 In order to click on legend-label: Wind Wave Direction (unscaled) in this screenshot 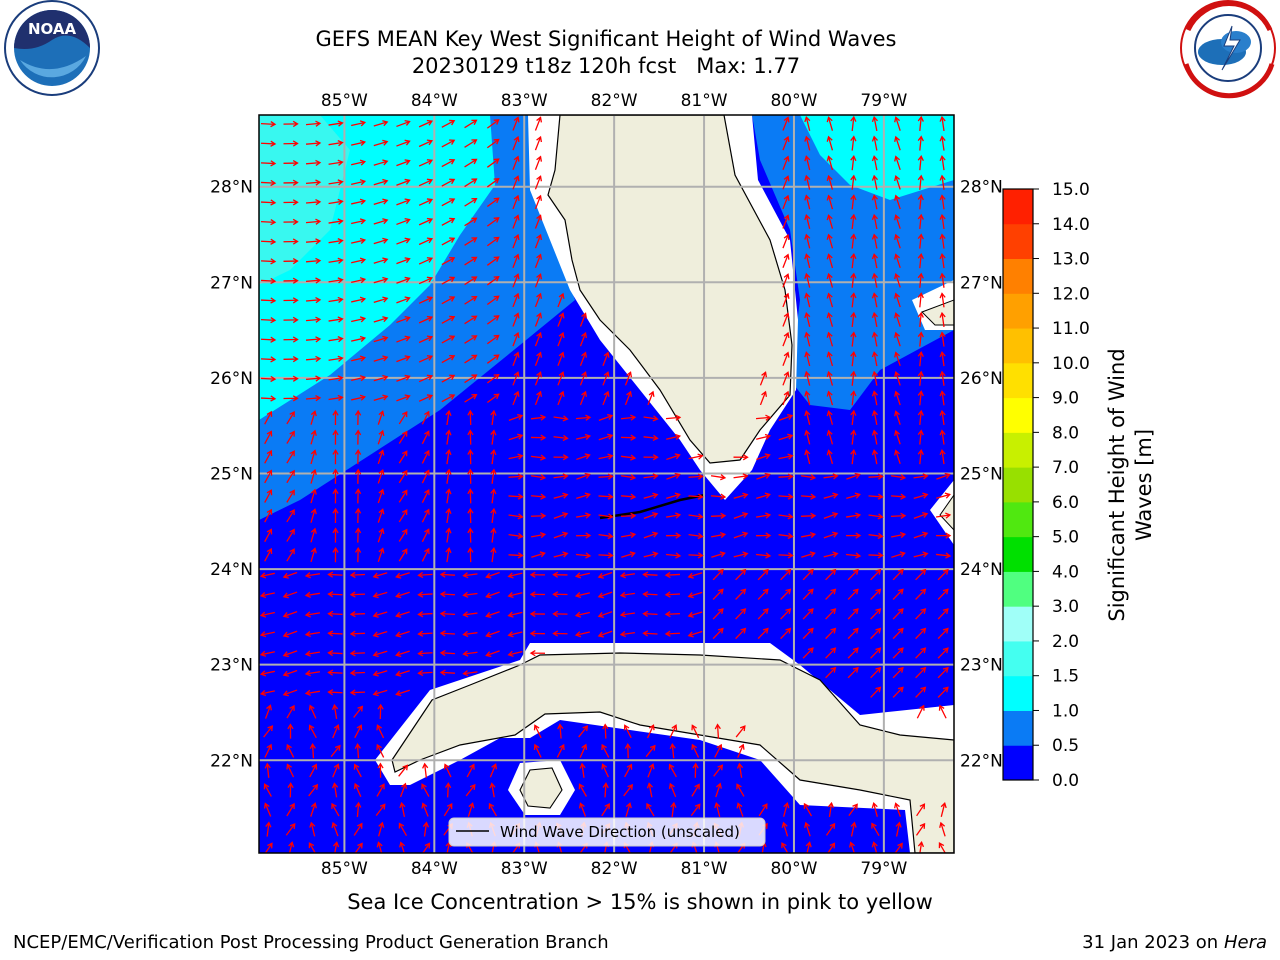, I will do `click(620, 832)`.